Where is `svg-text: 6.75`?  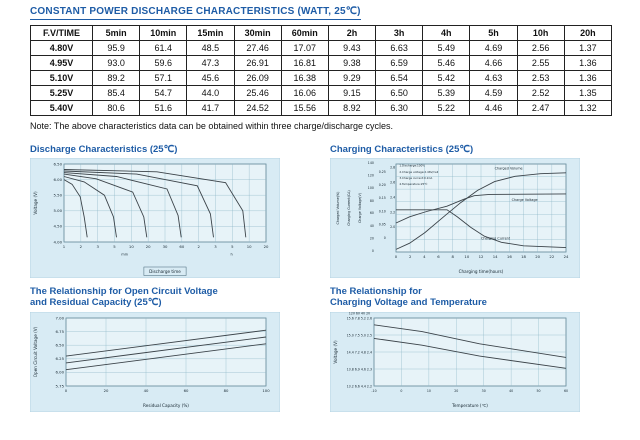 svg-text: 6.75 is located at coordinates (60, 331).